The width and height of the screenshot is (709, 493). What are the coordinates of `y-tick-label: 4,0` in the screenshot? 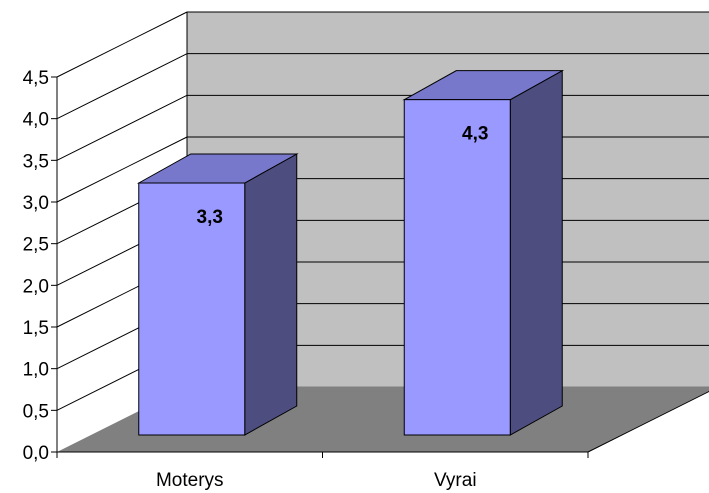 It's located at (36, 120).